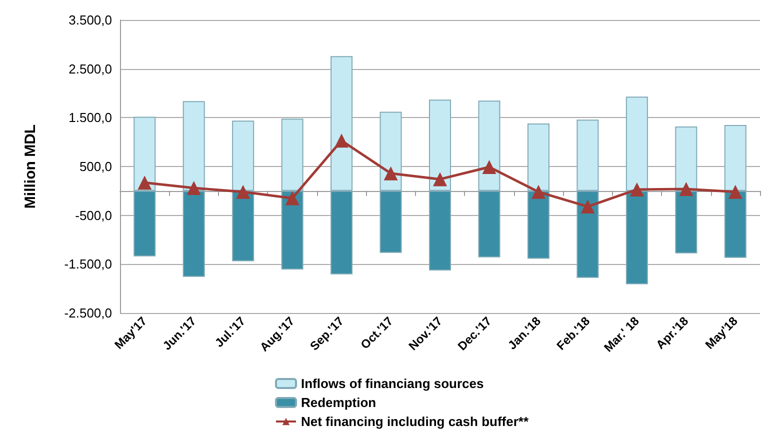 The image size is (770, 435). Describe the element at coordinates (338, 402) in the screenshot. I see `legend-label: Redemption` at that location.